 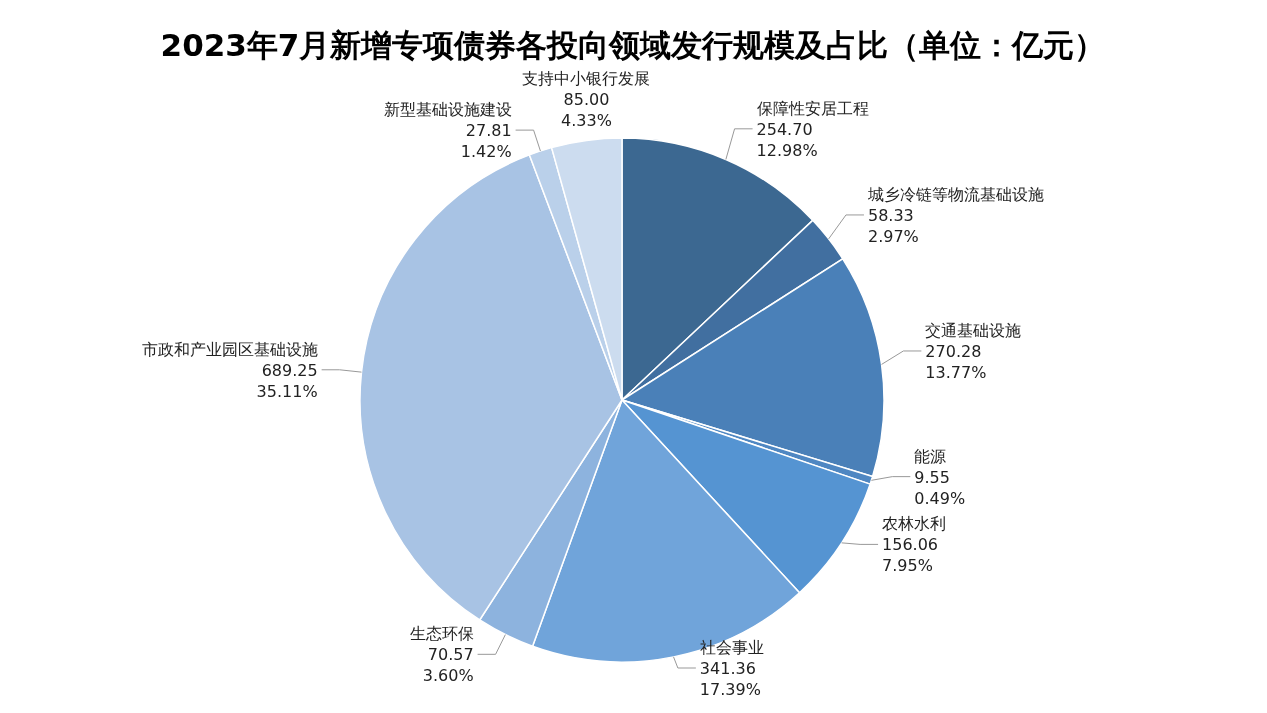 I want to click on data-label: 70.57 3.60%, so click(x=448, y=665).